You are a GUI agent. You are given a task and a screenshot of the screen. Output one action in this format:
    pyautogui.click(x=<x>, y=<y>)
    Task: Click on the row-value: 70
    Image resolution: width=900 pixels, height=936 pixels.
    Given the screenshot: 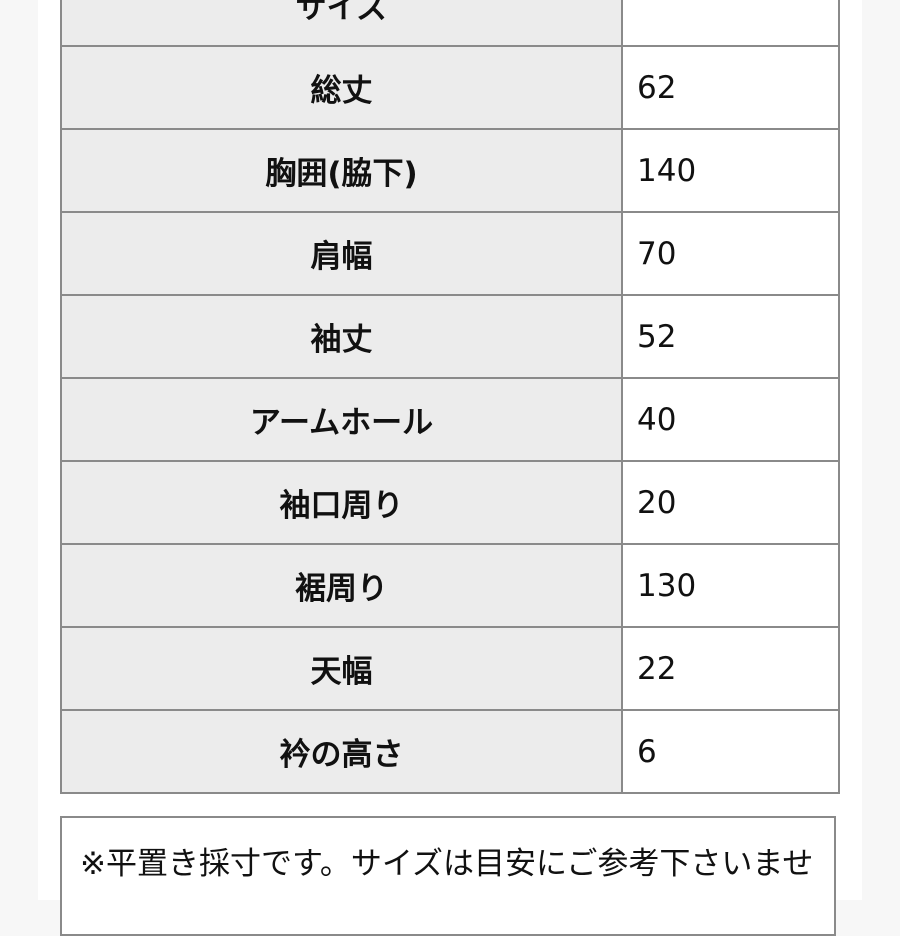 What is the action you would take?
    pyautogui.click(x=730, y=253)
    